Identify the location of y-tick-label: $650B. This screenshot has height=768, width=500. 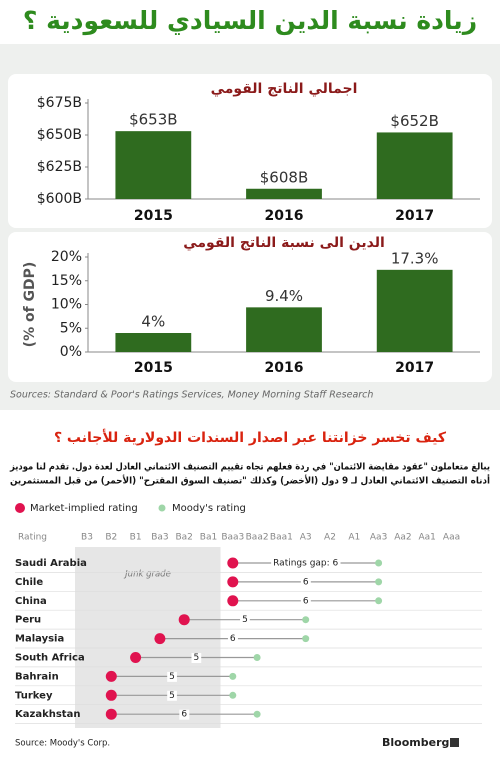
(59, 135).